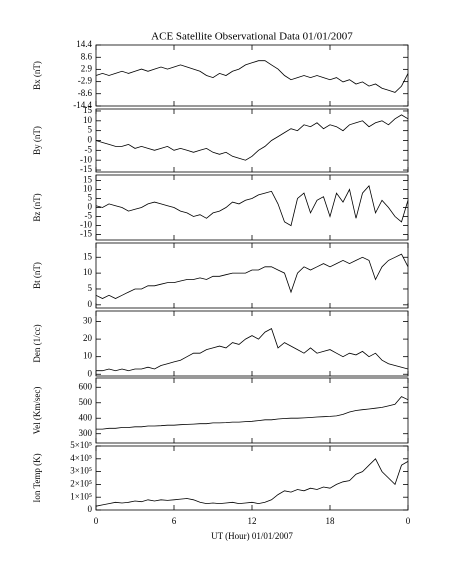 This screenshot has height=566, width=453. Describe the element at coordinates (37, 207) in the screenshot. I see `y-axis-label: Bz (nT)` at that location.